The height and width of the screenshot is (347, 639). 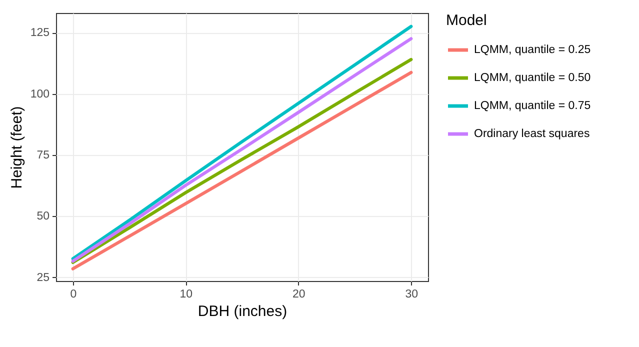 What do you see at coordinates (411, 294) in the screenshot?
I see `x-tick-label: 30` at bounding box center [411, 294].